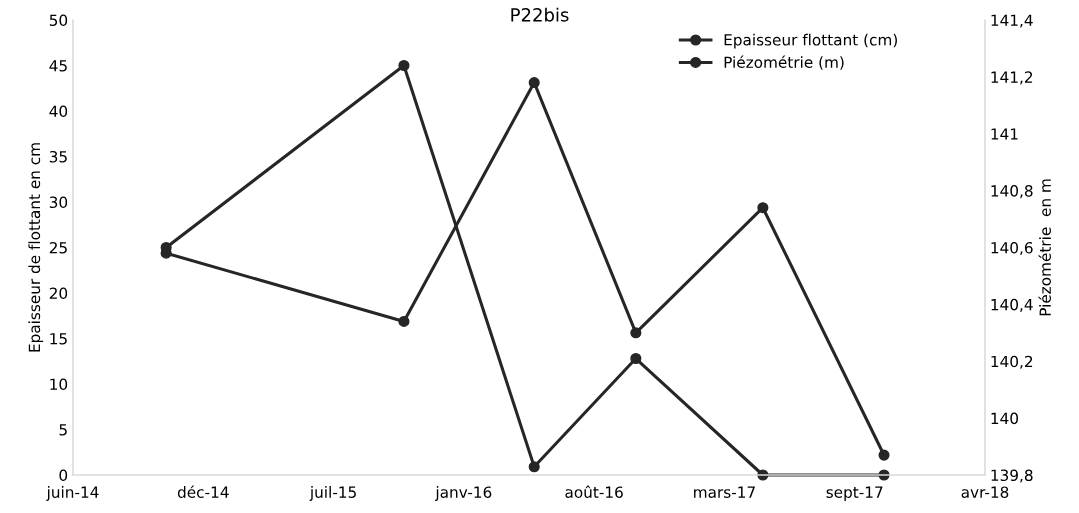 The image size is (1079, 513). Describe the element at coordinates (332, 493) in the screenshot. I see `x-tick-label: juil-15` at that location.